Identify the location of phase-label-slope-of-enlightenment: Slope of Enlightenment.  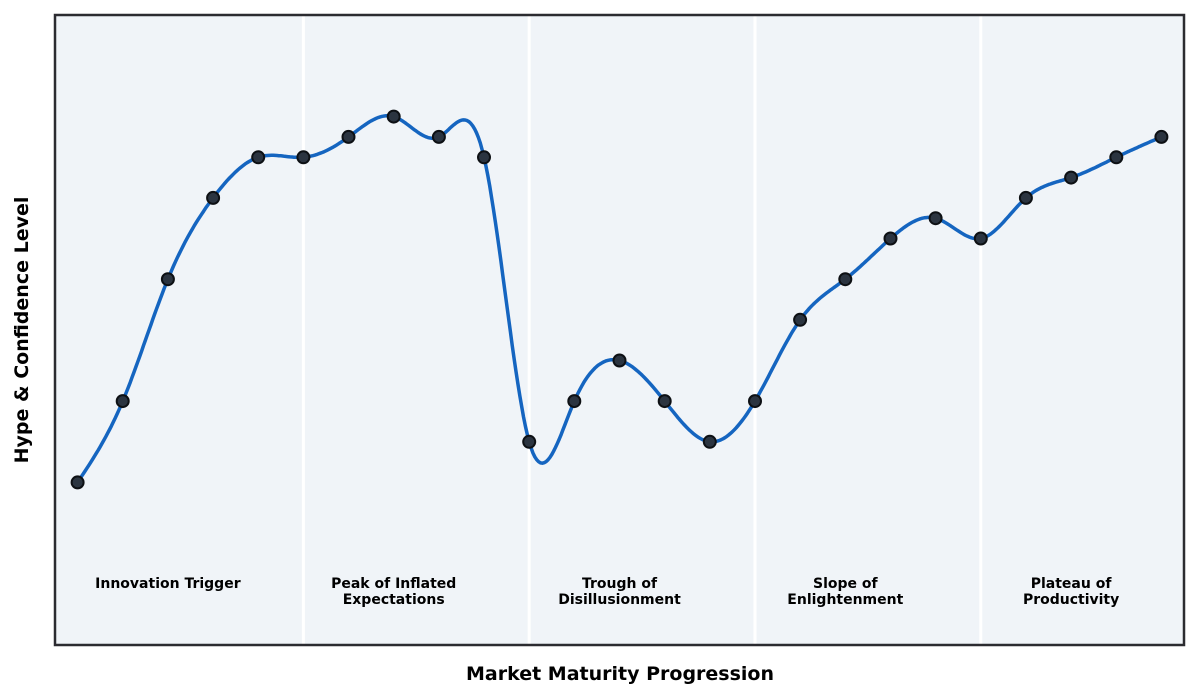
(845, 592).